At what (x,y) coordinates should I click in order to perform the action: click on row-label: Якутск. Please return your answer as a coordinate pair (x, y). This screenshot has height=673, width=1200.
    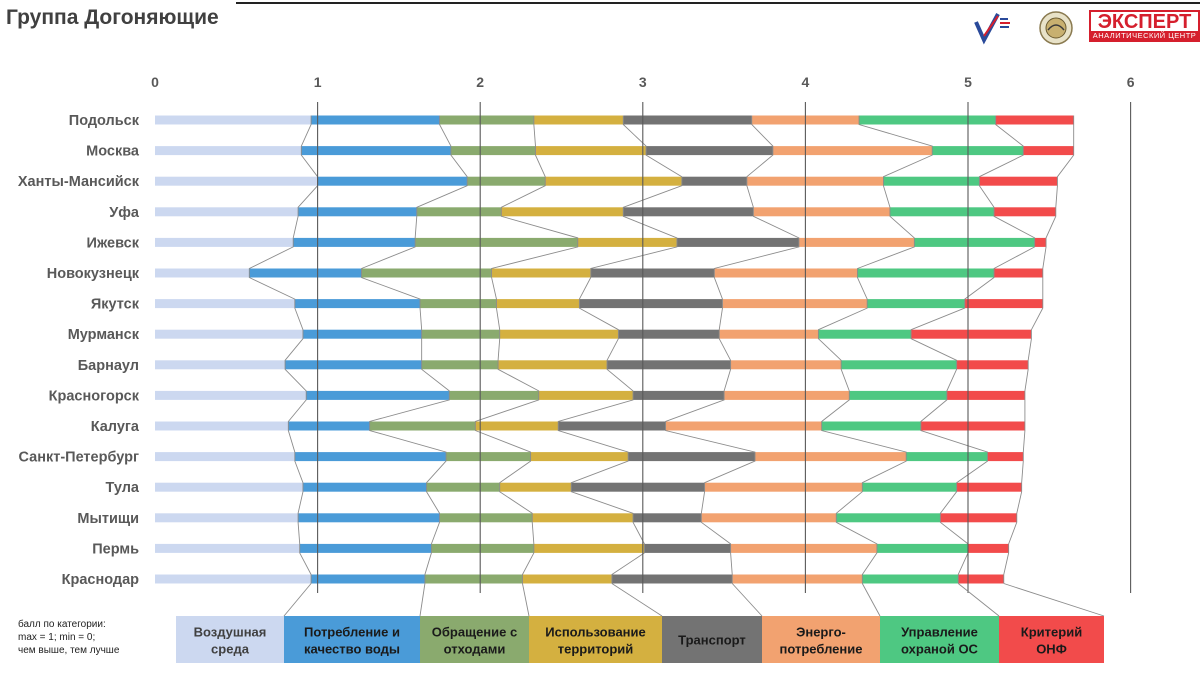
    Looking at the image, I should click on (115, 305).